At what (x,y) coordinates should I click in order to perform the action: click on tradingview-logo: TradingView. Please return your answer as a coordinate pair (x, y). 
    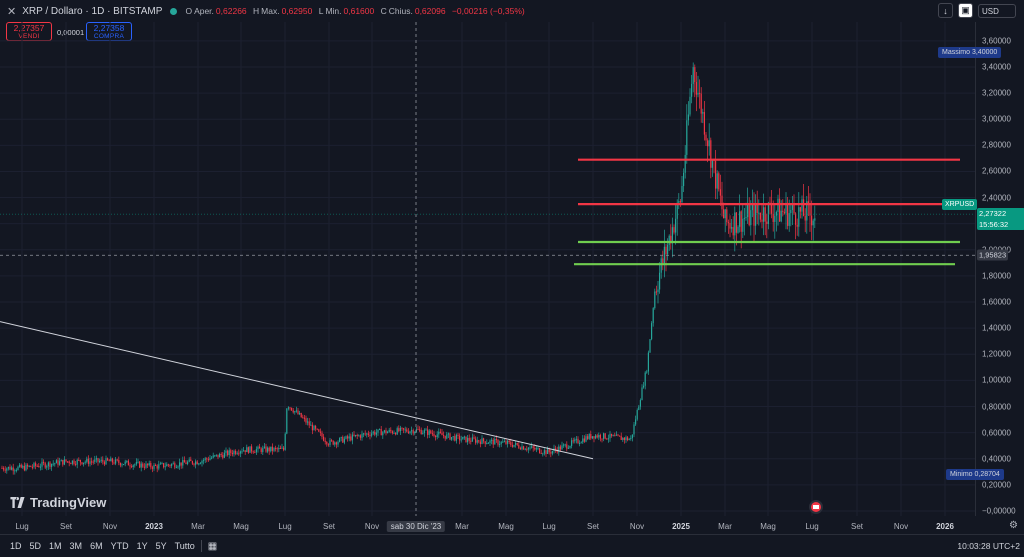
    Looking at the image, I should click on (57, 502).